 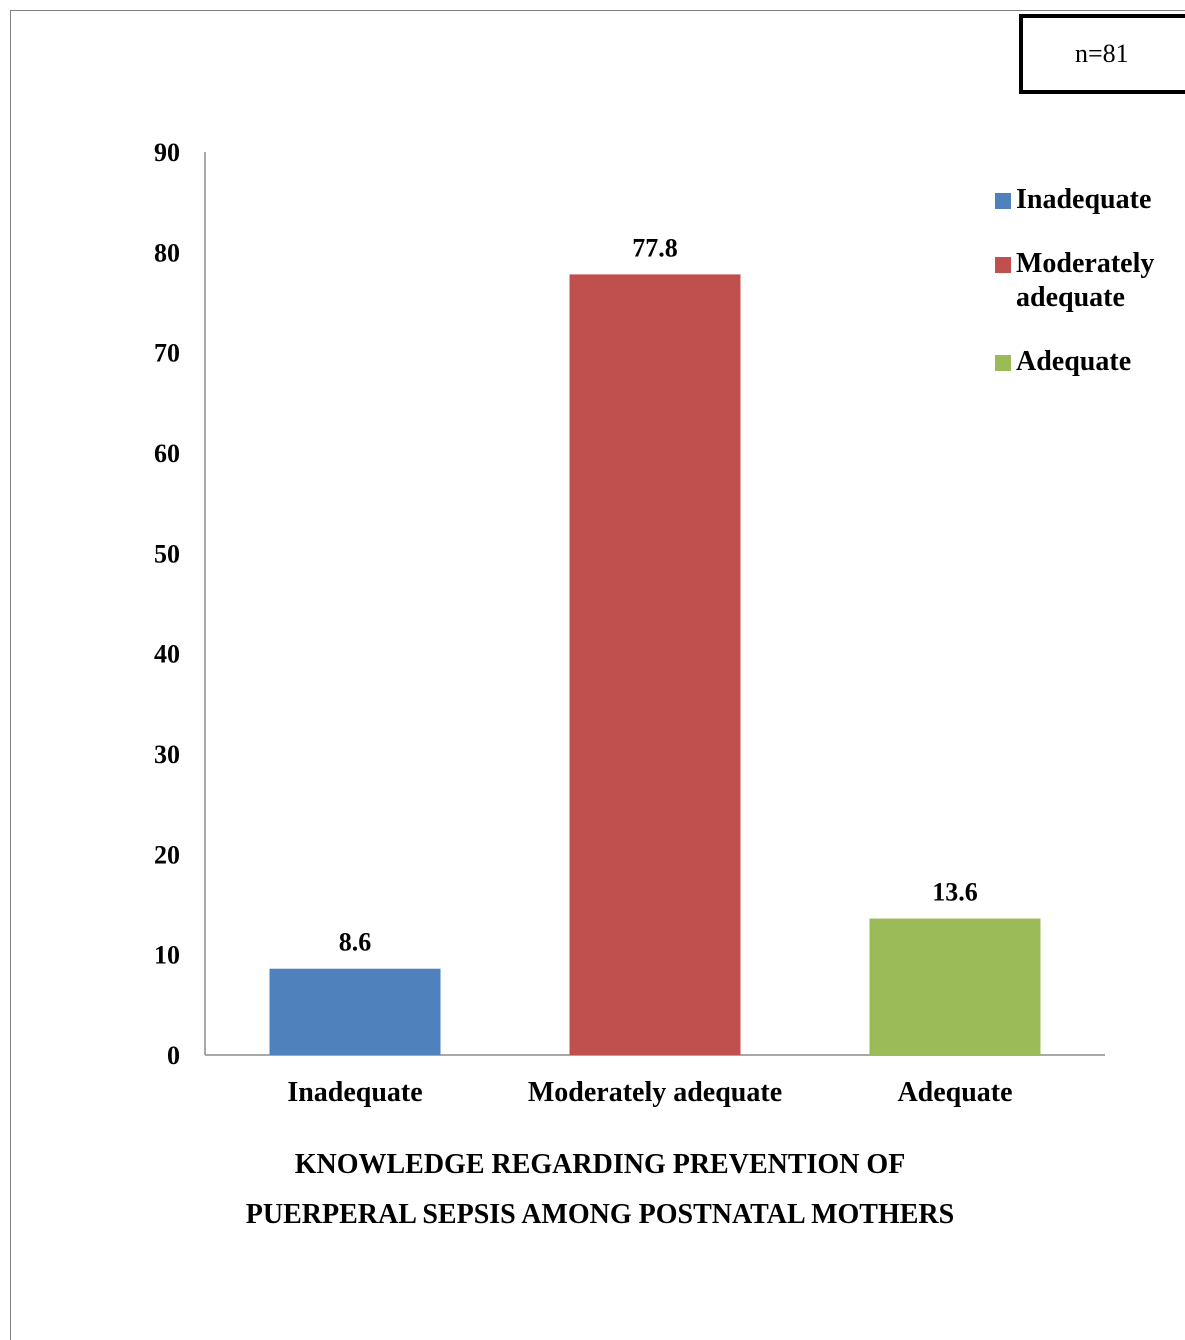 I want to click on legend-item: Adequate, so click(x=1087, y=362).